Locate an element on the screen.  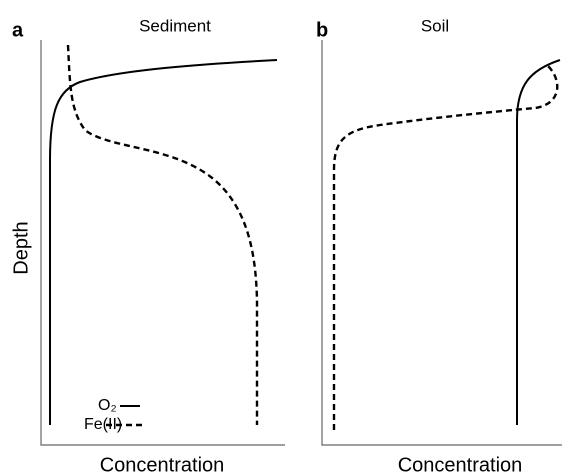
legend-label: Fe(II) is located at coordinates (103, 424).